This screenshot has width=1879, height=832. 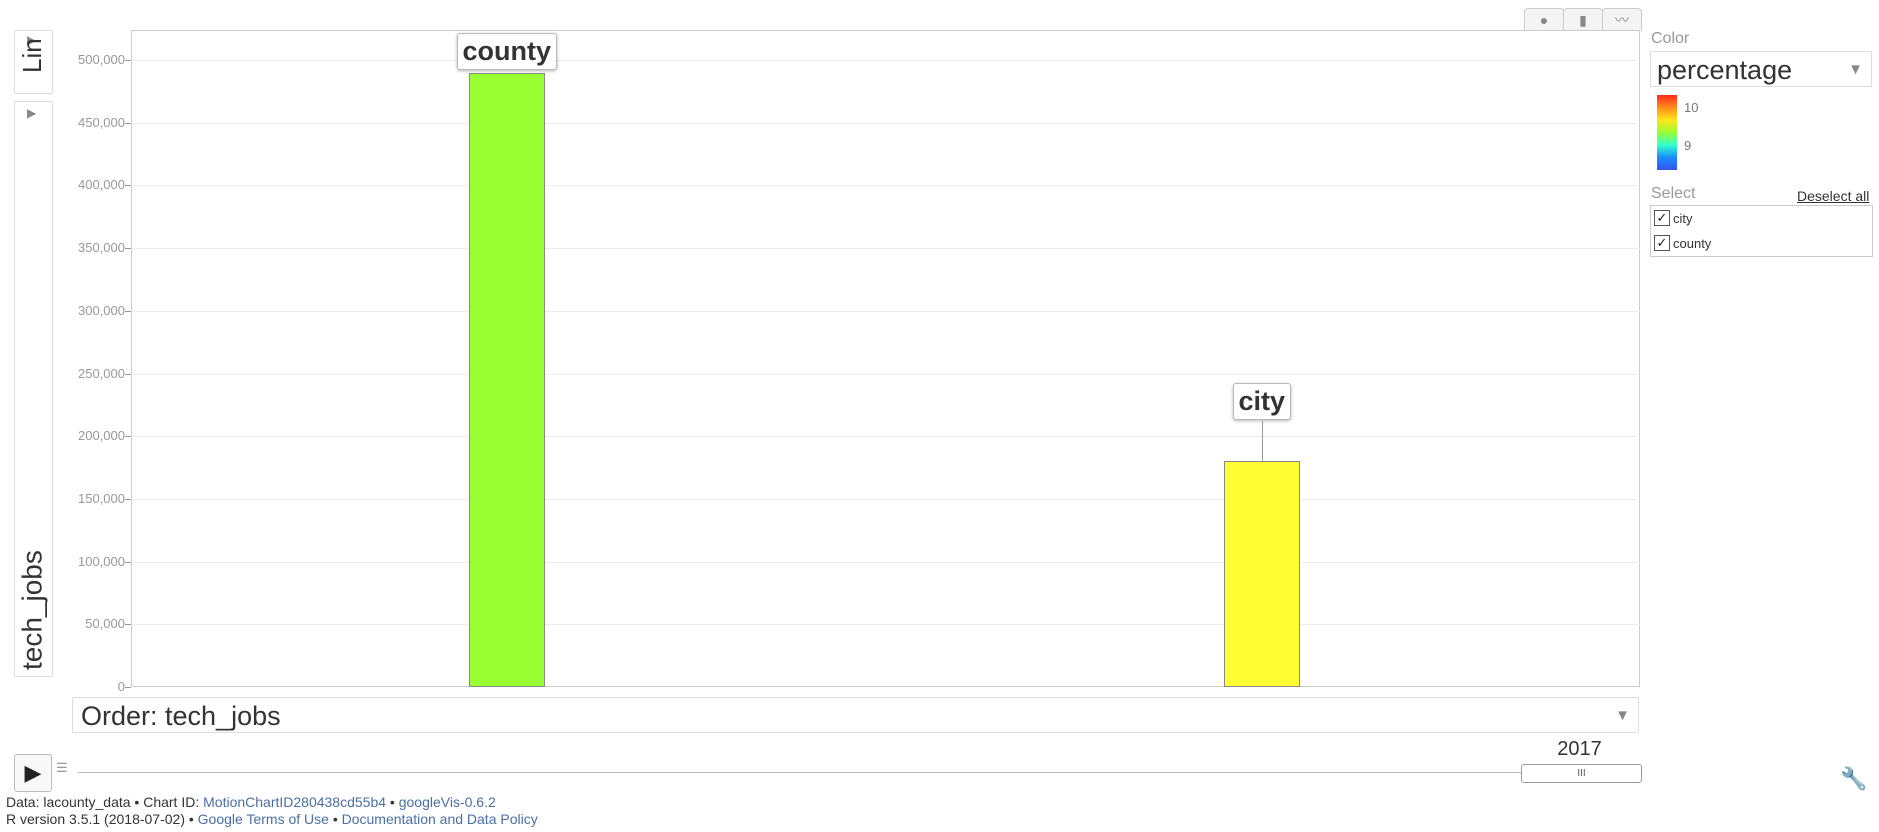 What do you see at coordinates (1855, 69) in the screenshot?
I see `color-dropdown-arrow-icon: ▼` at bounding box center [1855, 69].